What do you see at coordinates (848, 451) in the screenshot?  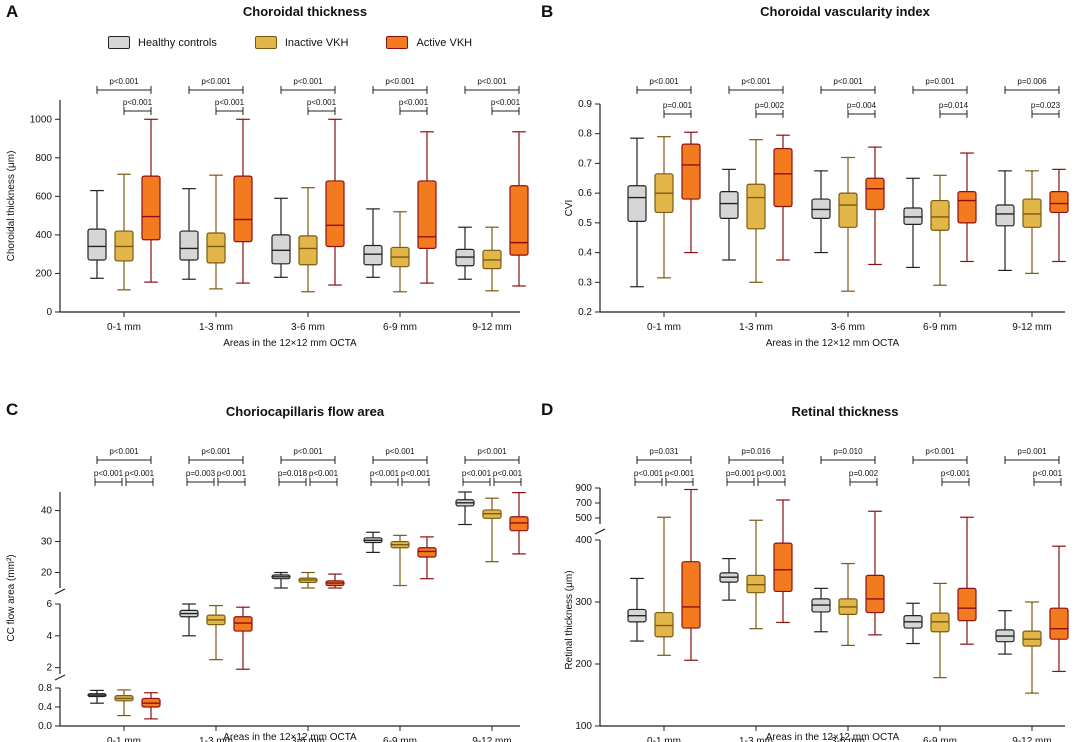 I see `pbracket-top-D-2-label: p=0.010` at bounding box center [848, 451].